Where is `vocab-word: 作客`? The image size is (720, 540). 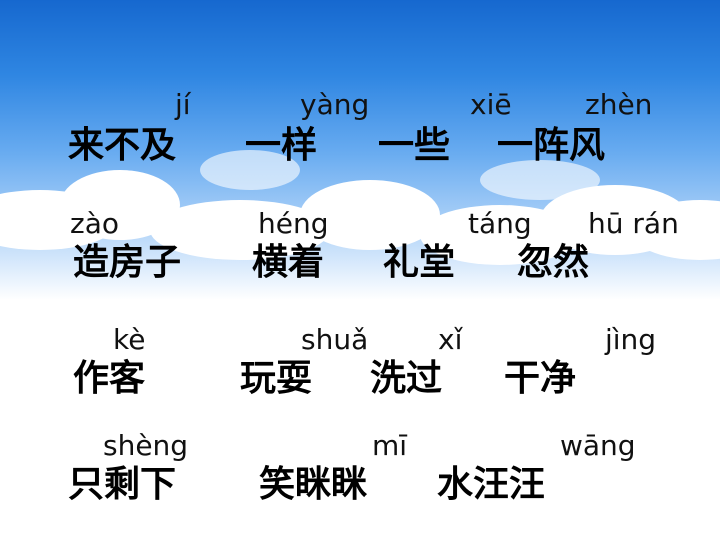 vocab-word: 作客 is located at coordinates (109, 378).